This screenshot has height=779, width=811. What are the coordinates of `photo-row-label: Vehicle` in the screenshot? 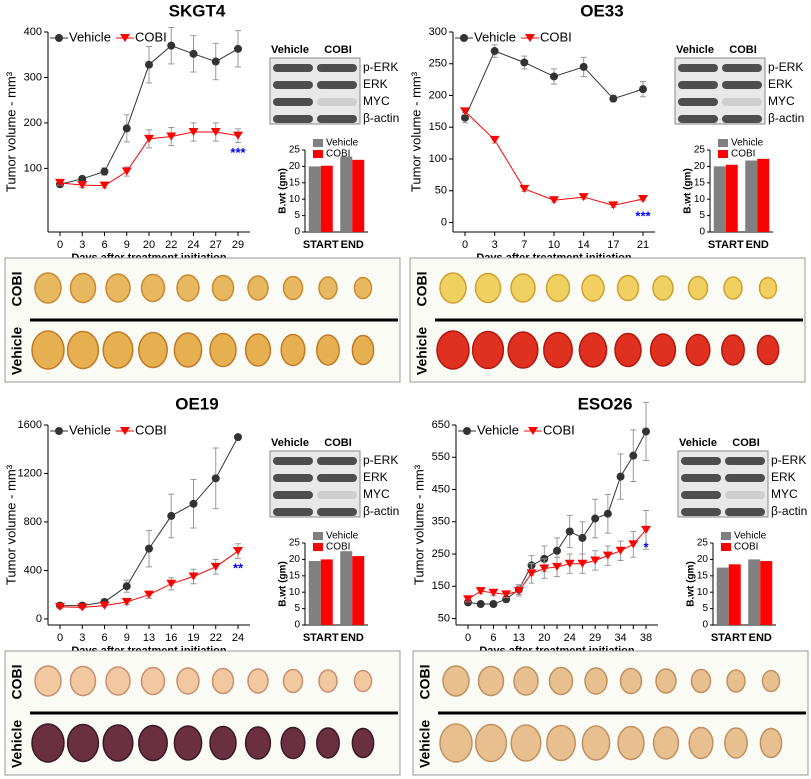 It's located at (422, 351).